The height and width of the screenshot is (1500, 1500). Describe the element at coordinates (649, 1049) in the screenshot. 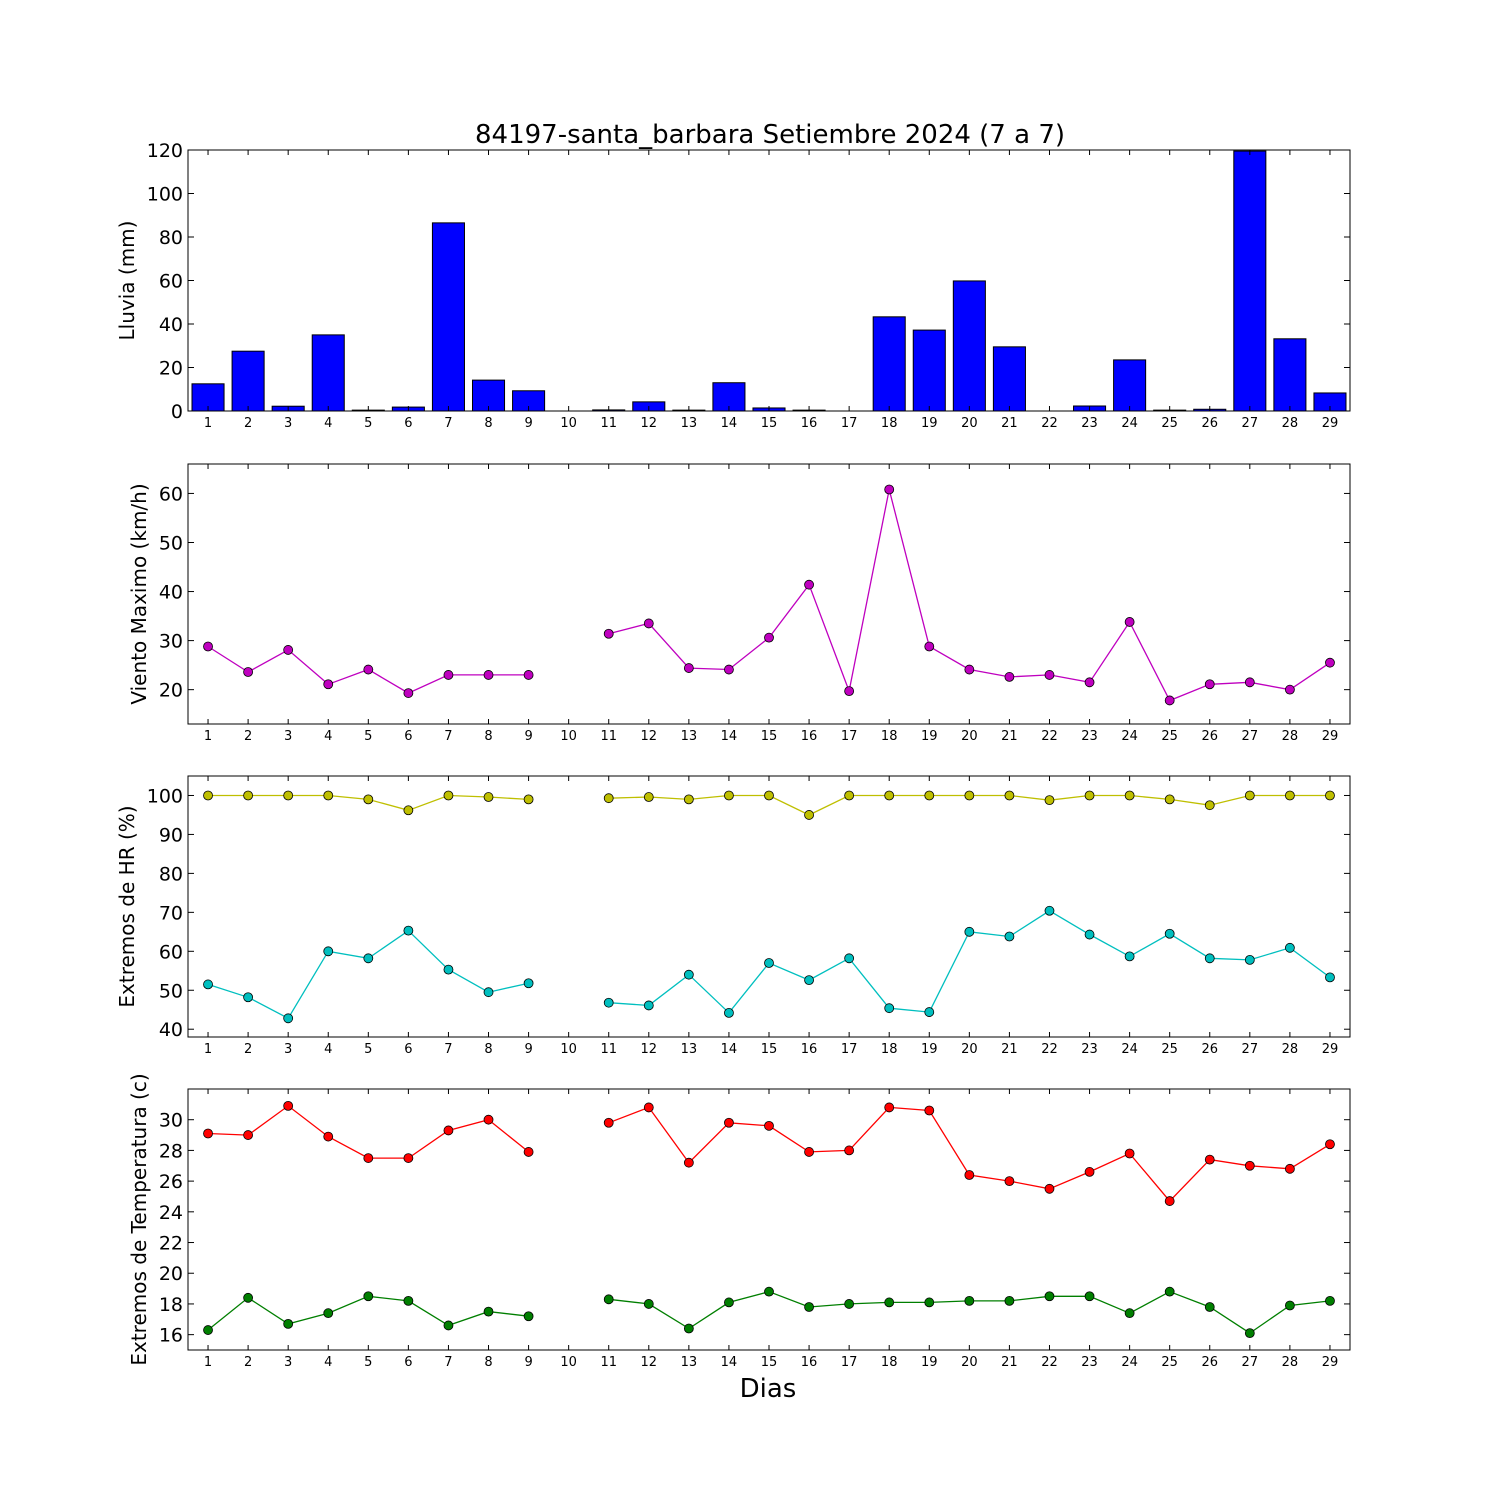

I see `x-tick-label: 12` at that location.